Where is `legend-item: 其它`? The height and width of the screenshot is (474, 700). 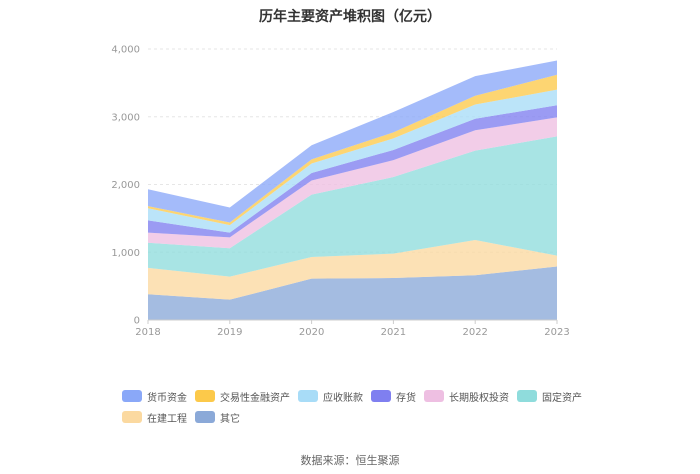 legend-item: 其它 is located at coordinates (217, 417).